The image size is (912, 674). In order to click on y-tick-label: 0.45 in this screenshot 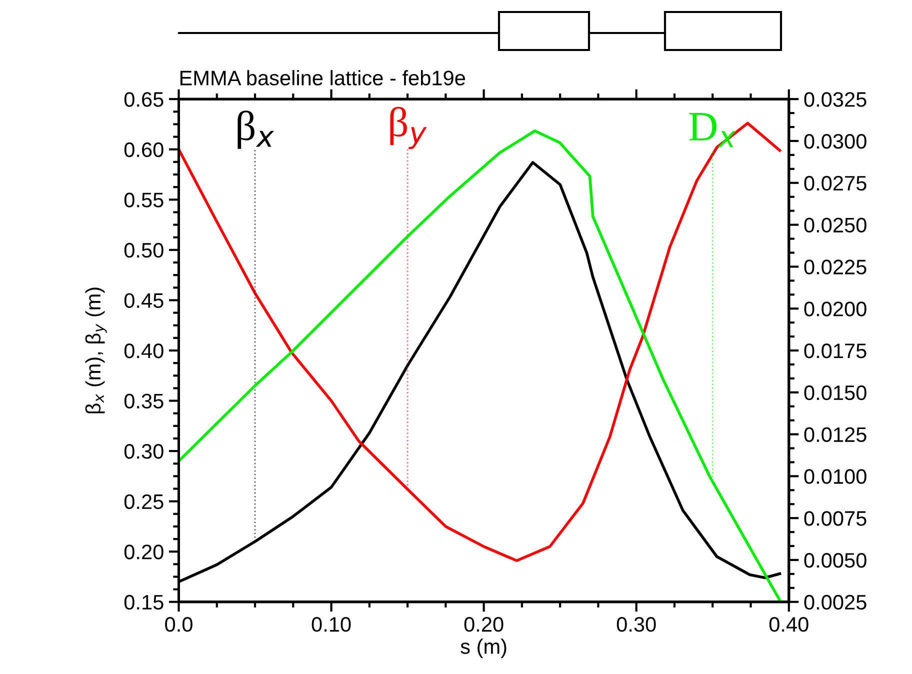, I will do `click(144, 300)`.